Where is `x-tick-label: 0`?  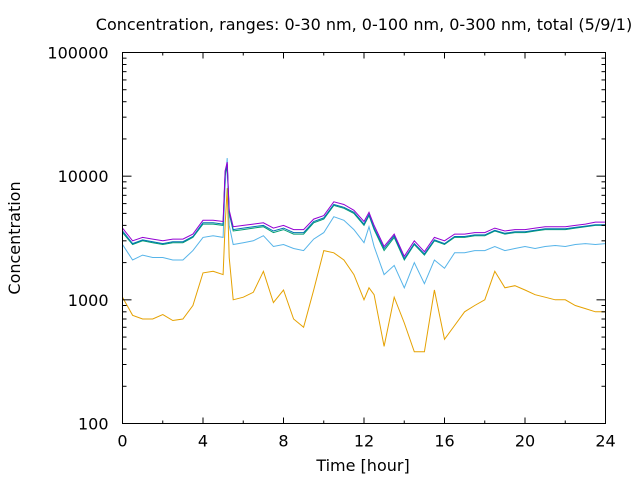
x-tick-label: 0 is located at coordinates (122, 441).